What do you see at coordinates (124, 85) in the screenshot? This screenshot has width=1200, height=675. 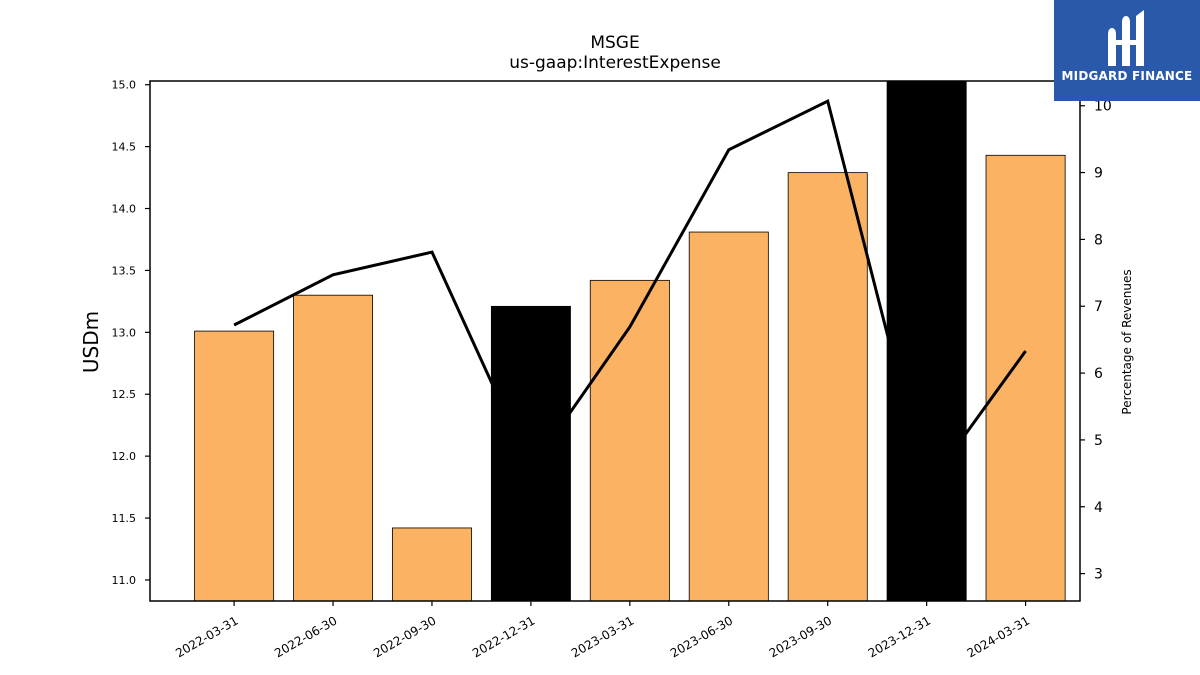 I see `y-tick-label: 15.0` at bounding box center [124, 85].